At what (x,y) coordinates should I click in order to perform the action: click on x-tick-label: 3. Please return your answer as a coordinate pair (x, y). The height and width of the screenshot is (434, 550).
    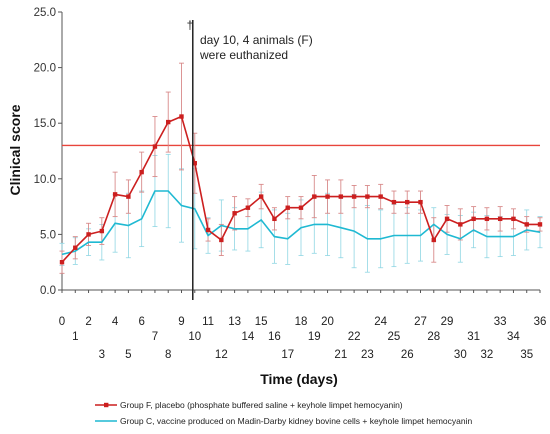
    Looking at the image, I should click on (102, 355).